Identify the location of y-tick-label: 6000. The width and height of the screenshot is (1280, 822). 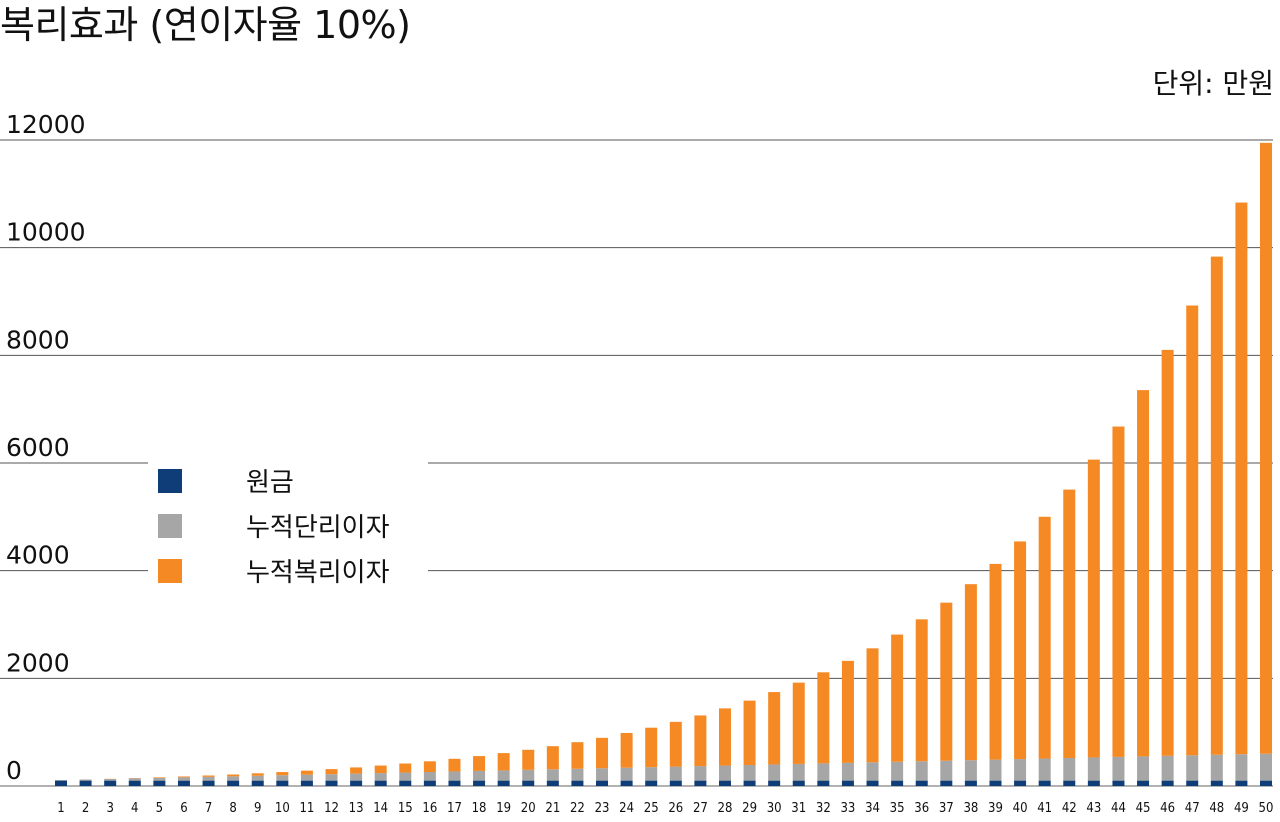
(38, 447).